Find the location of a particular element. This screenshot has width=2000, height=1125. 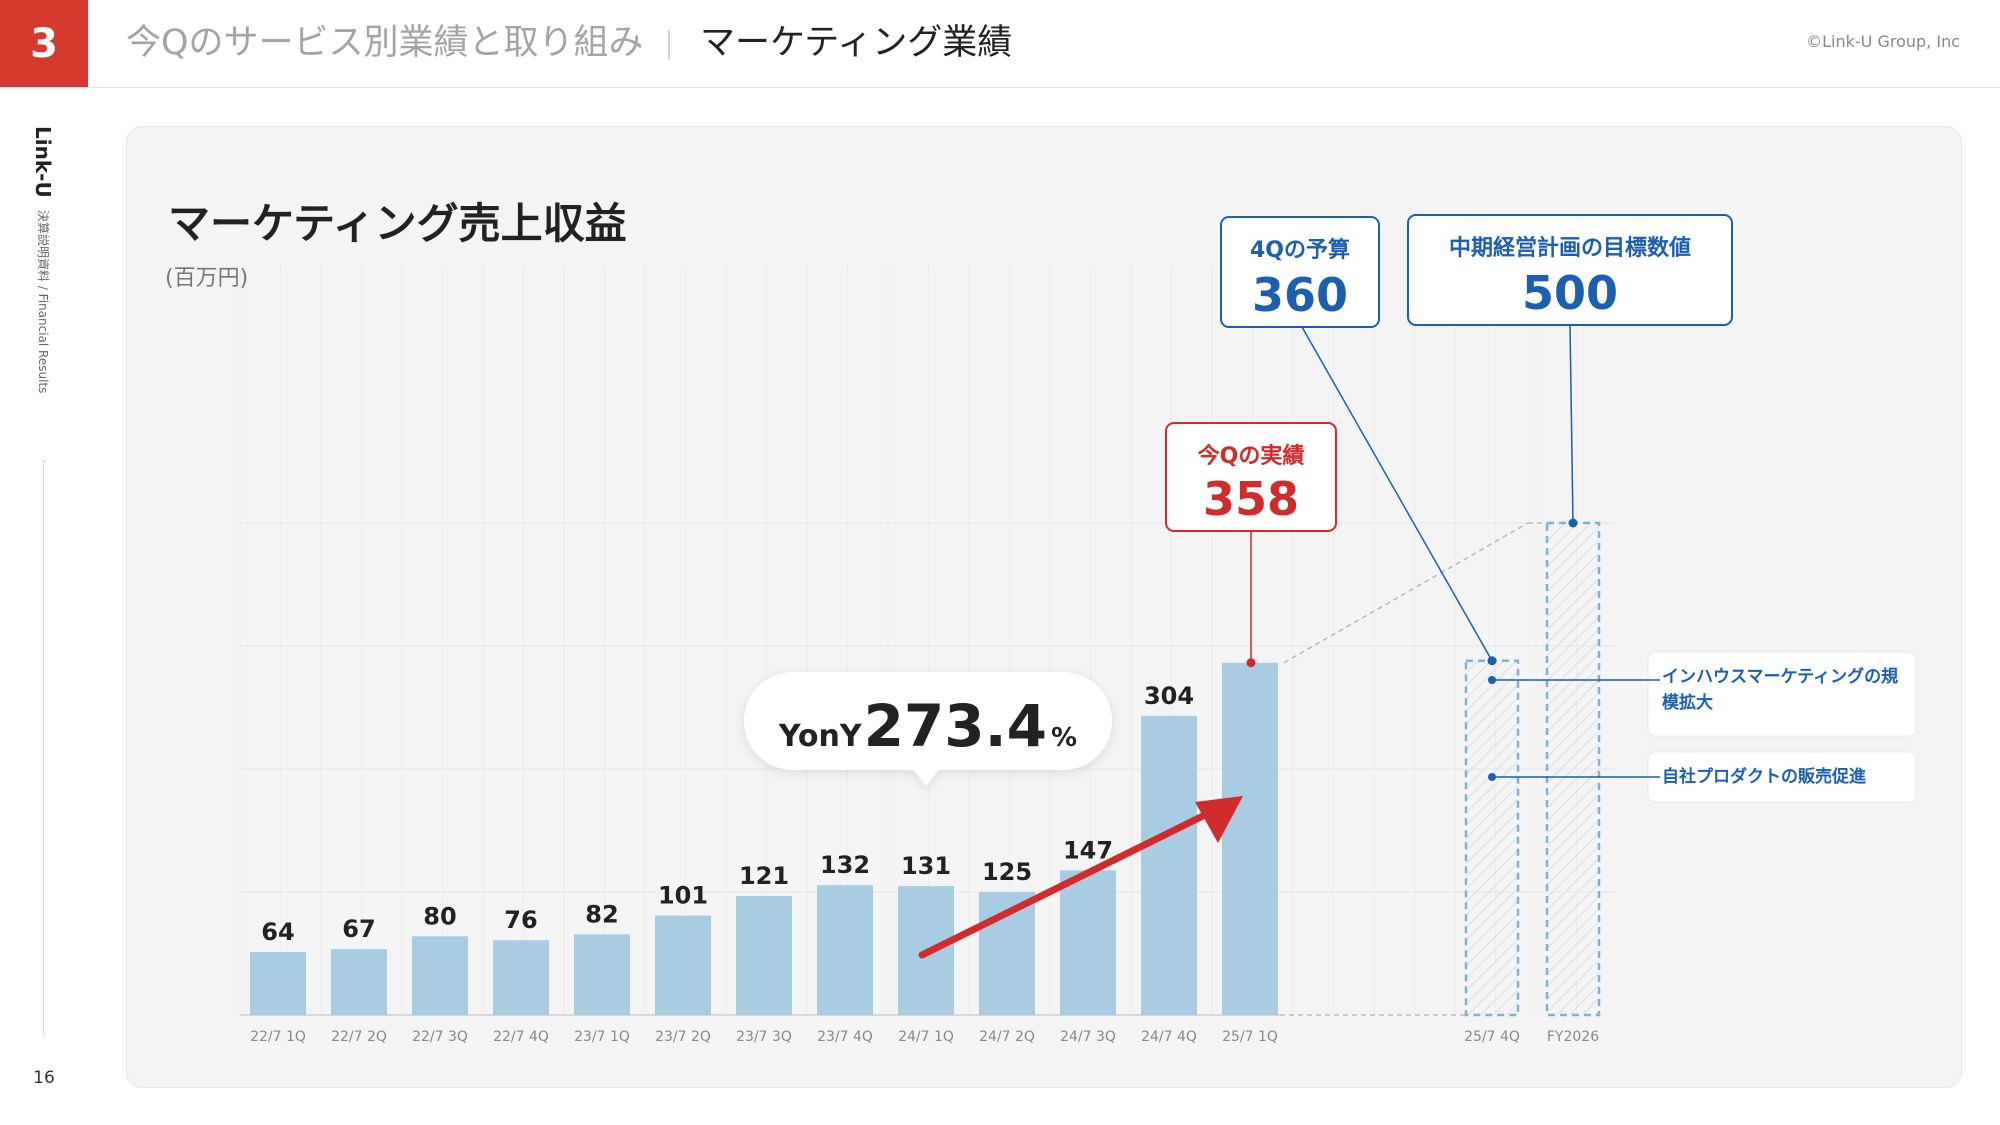

trend-connector-line is located at coordinates (1406, 593).